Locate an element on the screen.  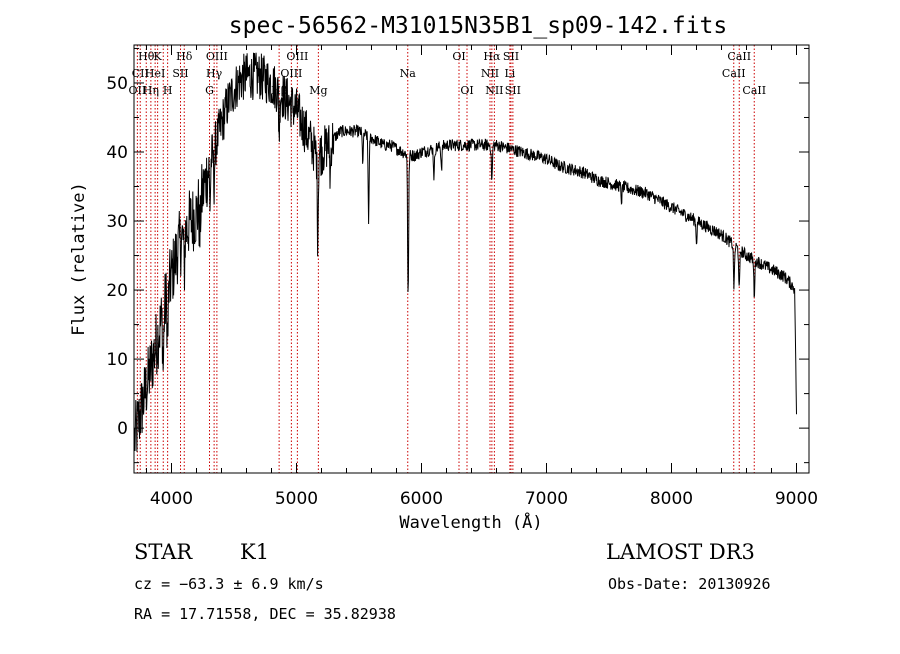
spectral-line-label: Mg is located at coordinates (318, 90).